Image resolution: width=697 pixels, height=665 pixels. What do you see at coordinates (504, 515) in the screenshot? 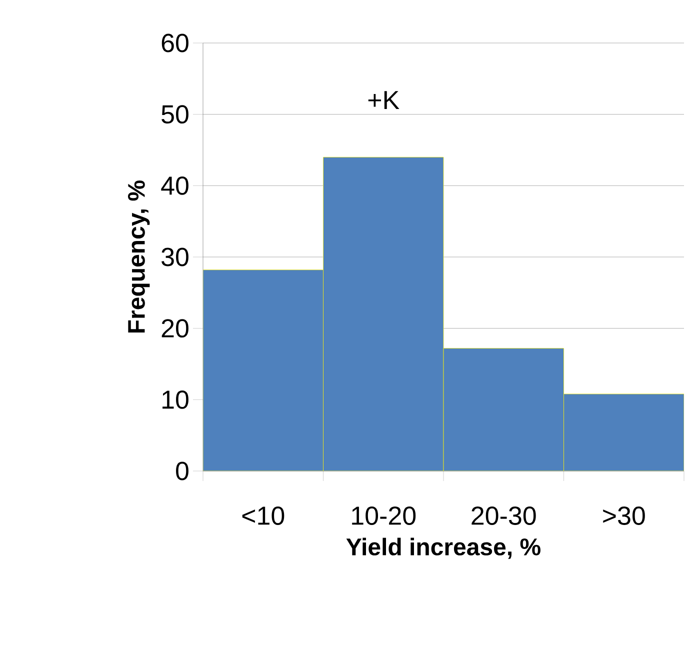
I see `x-tick-label: 20-30` at bounding box center [504, 515].